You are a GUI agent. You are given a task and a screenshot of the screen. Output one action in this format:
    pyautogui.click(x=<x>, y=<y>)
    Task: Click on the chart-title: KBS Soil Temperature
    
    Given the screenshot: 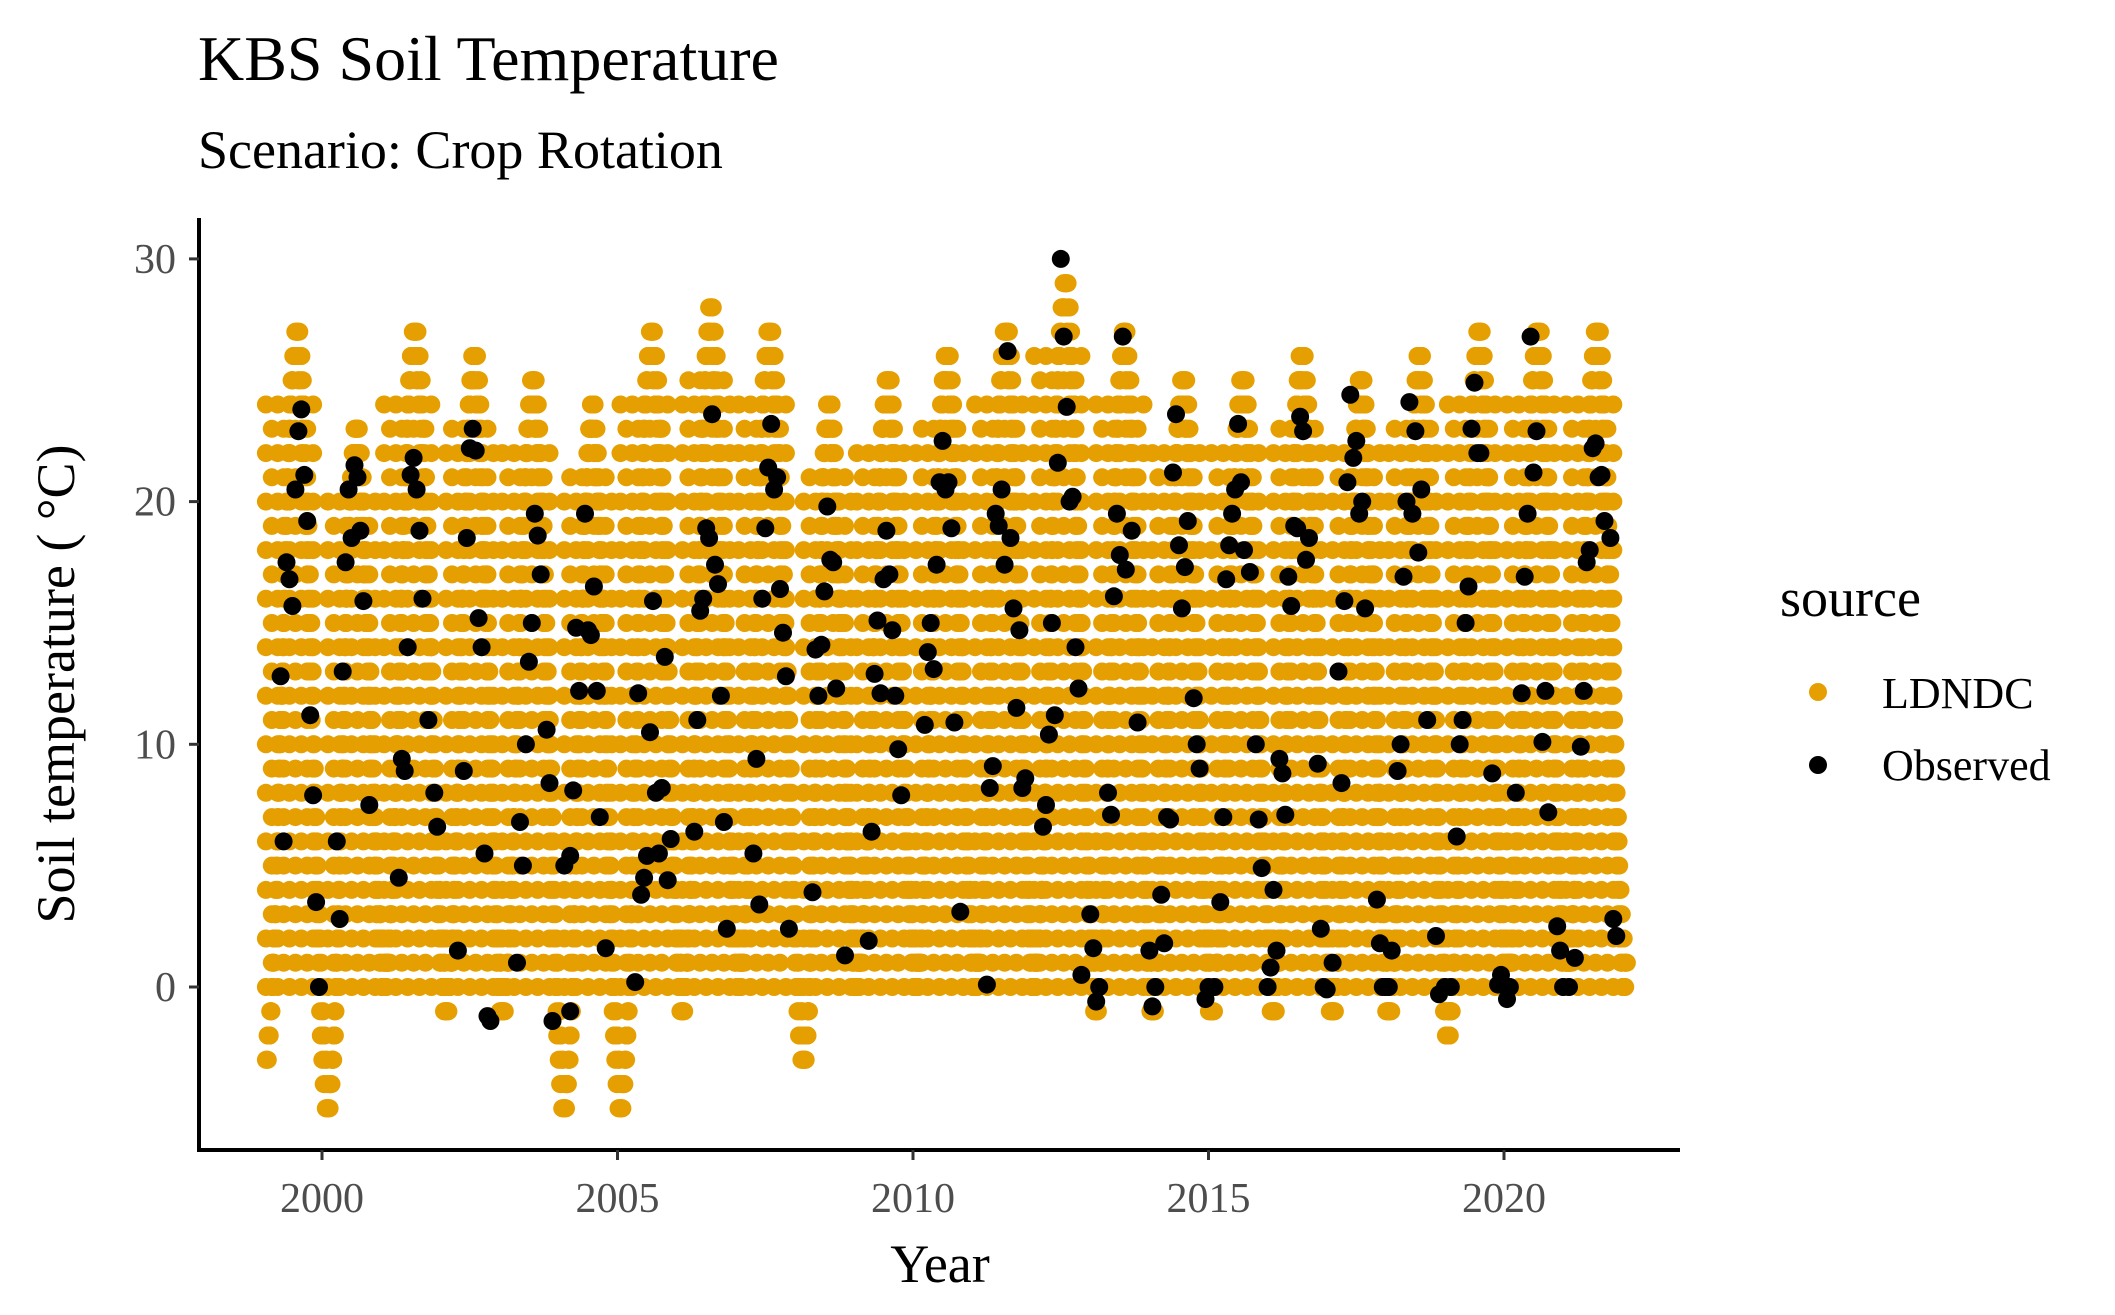 What is the action you would take?
    pyautogui.click(x=488, y=58)
    